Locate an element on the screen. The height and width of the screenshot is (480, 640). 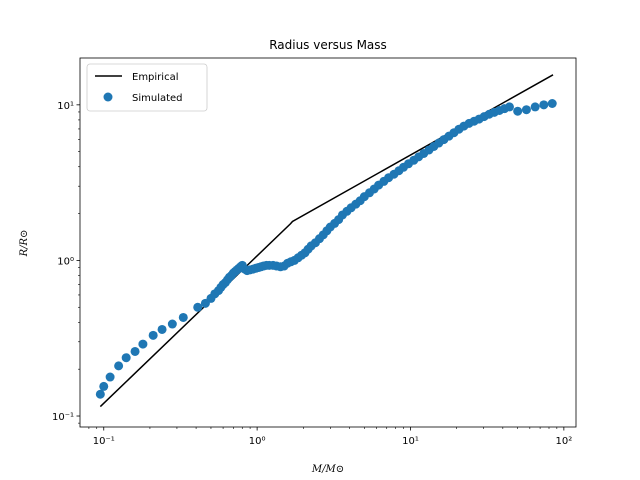
x-tick-label: 10⁻¹ is located at coordinates (104, 441).